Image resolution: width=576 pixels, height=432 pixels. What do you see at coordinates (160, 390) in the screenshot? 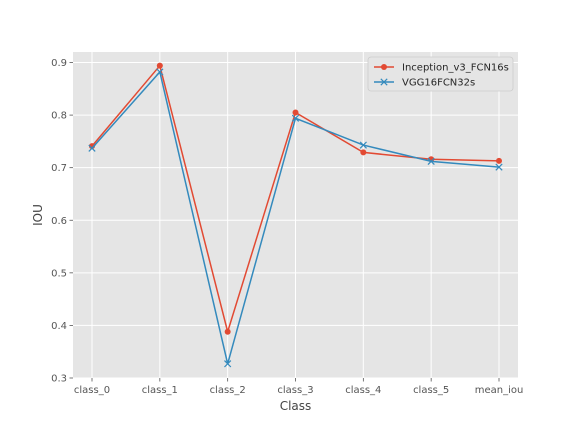
I see `x-tick-label: class_1` at bounding box center [160, 390].